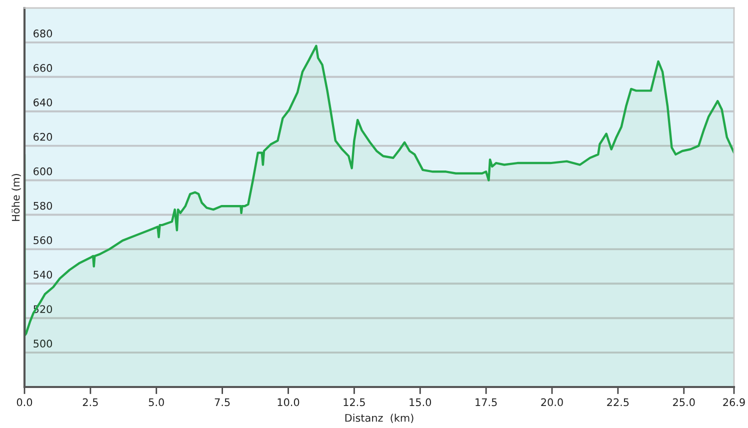 The image size is (748, 428). I want to click on x-tick-label: 2.5, so click(90, 402).